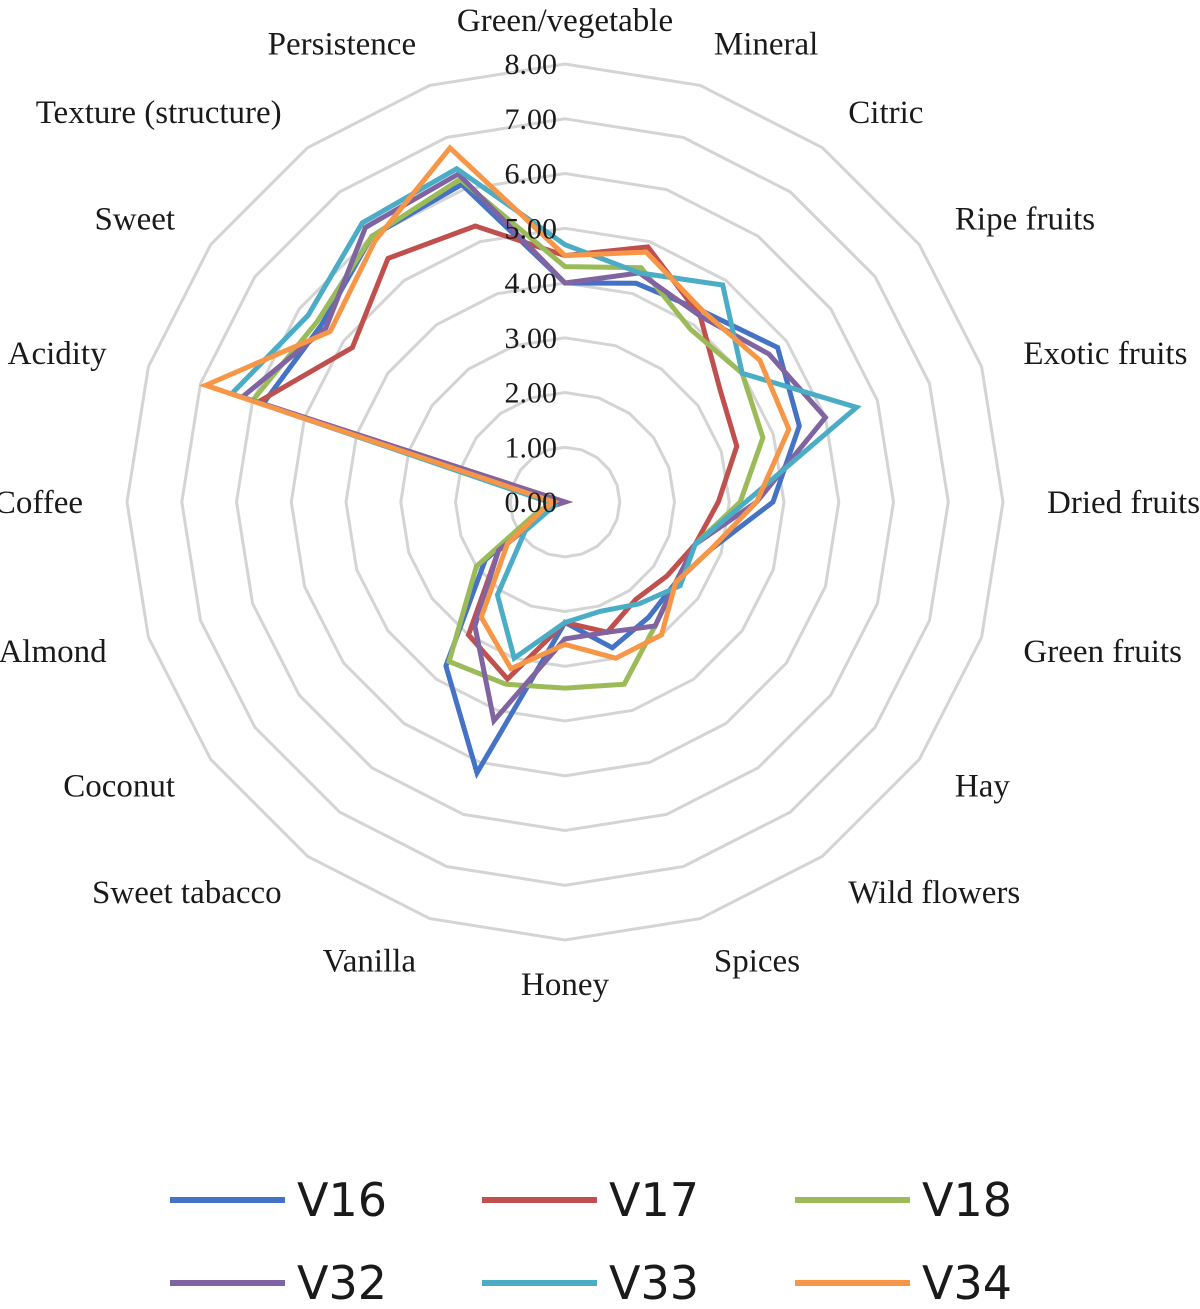 The height and width of the screenshot is (1309, 1200). What do you see at coordinates (342, 1282) in the screenshot?
I see `legend-label: V32` at bounding box center [342, 1282].